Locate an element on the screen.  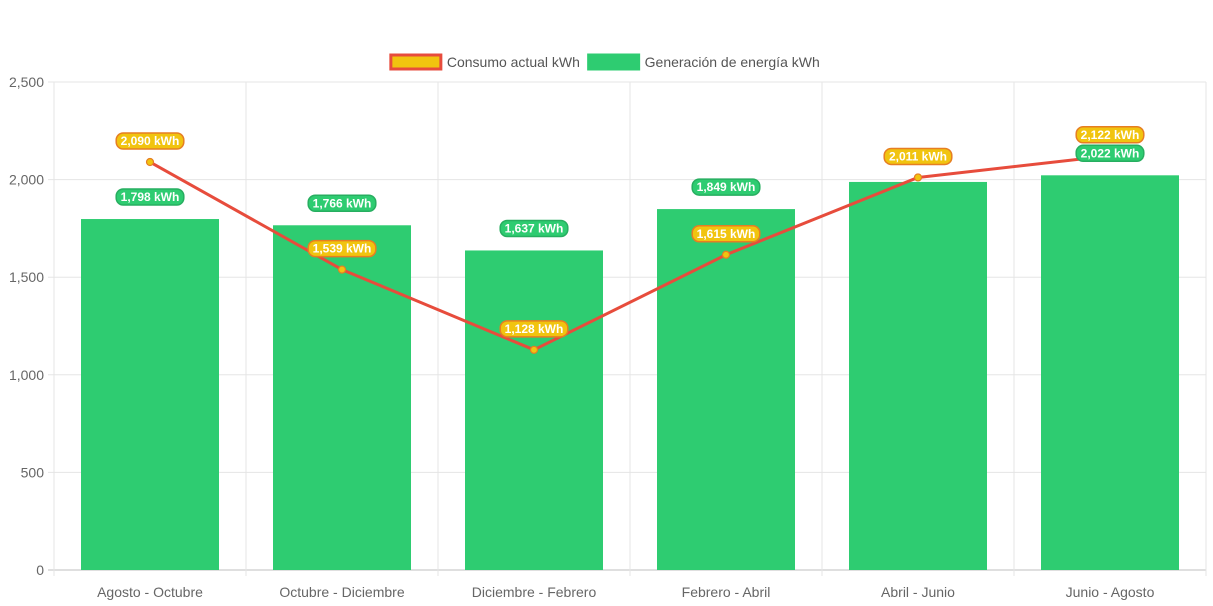
legend-item: Generación de energía kWh is located at coordinates (703, 62).